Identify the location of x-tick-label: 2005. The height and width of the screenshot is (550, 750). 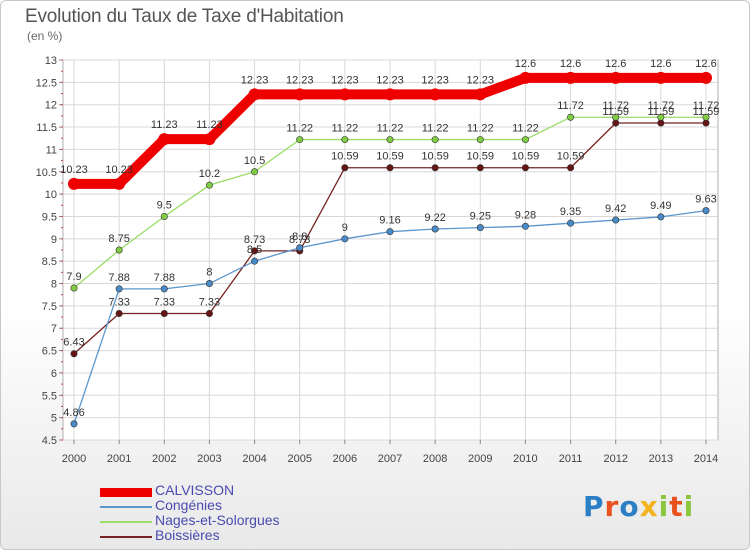
(299, 459).